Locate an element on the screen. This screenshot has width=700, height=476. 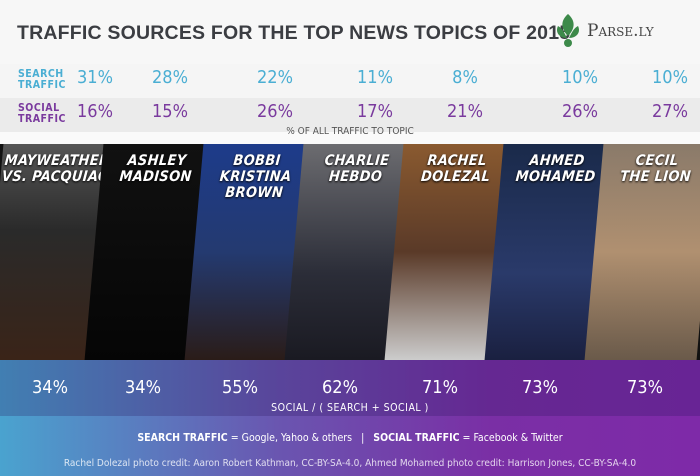
topic-name: BOBBI KRISTINA BROWN is located at coordinates (255, 177).